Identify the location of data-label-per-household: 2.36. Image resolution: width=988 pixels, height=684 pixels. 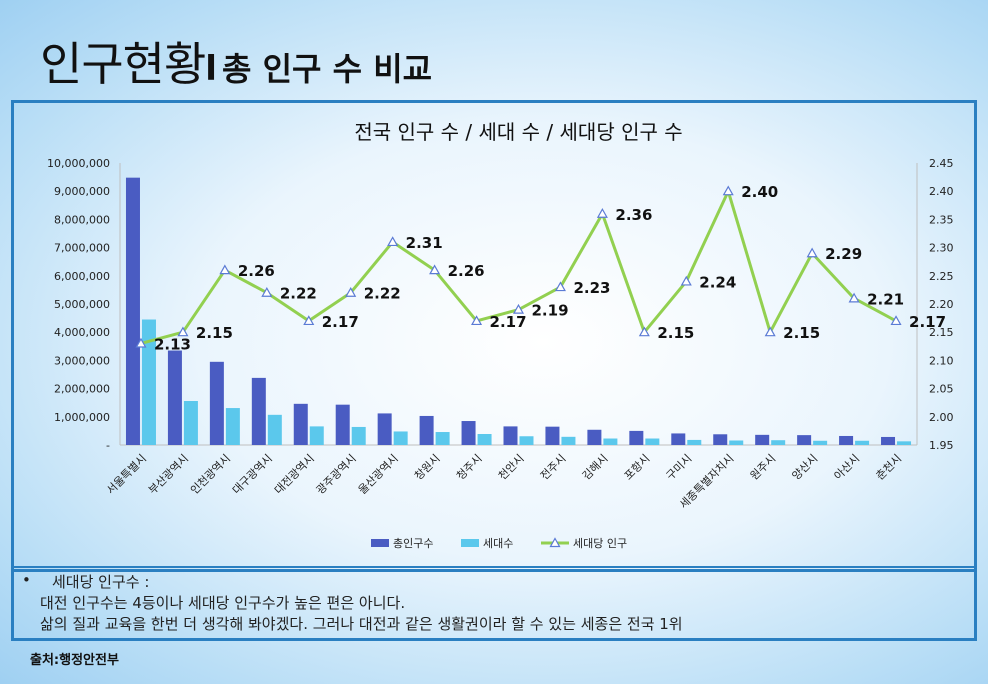
(633, 215).